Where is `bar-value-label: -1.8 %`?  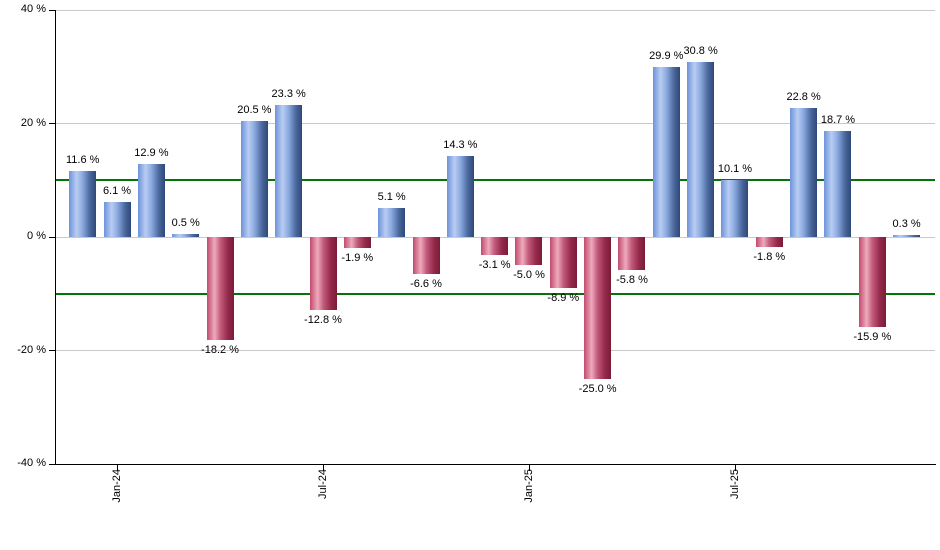 bar-value-label: -1.8 % is located at coordinates (769, 257).